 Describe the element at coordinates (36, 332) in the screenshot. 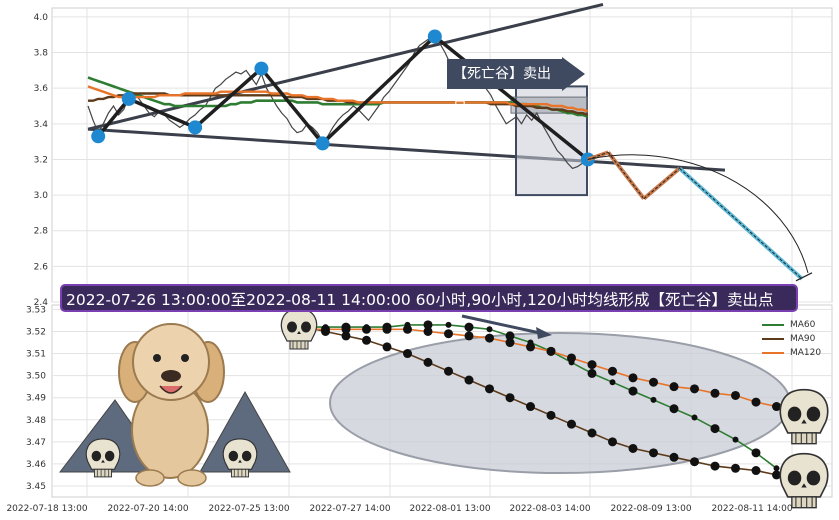

I see `ma-y-tick-label: 3.52` at that location.